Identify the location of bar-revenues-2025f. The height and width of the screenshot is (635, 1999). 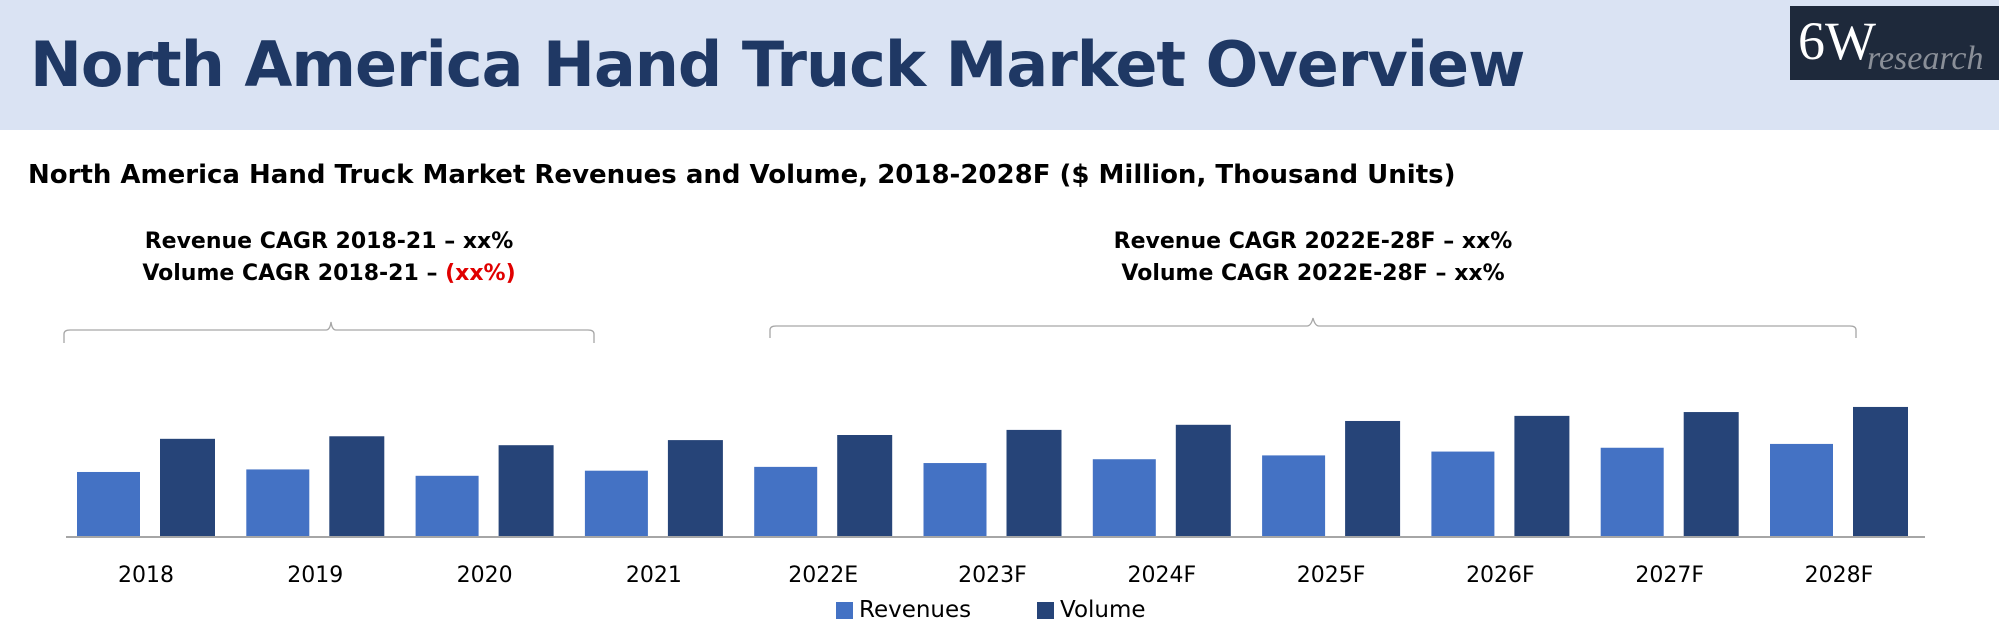
(1294, 496).